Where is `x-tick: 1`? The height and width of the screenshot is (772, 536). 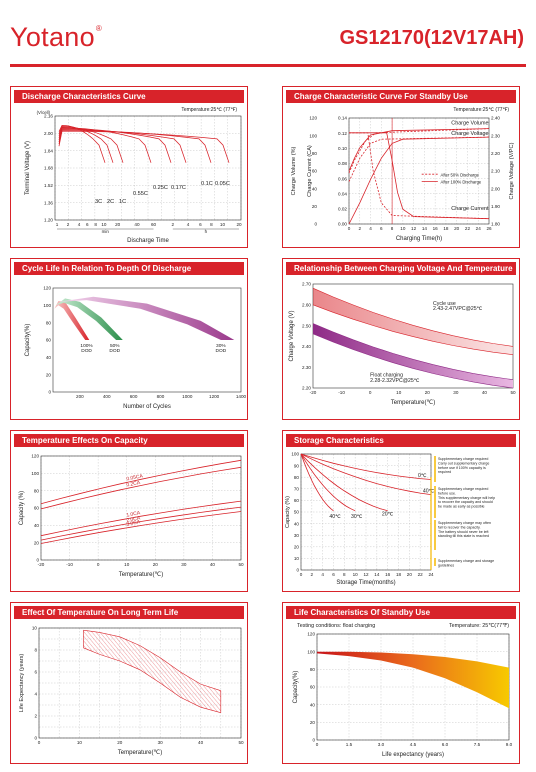
x-tick: 1 is located at coordinates (57, 224).